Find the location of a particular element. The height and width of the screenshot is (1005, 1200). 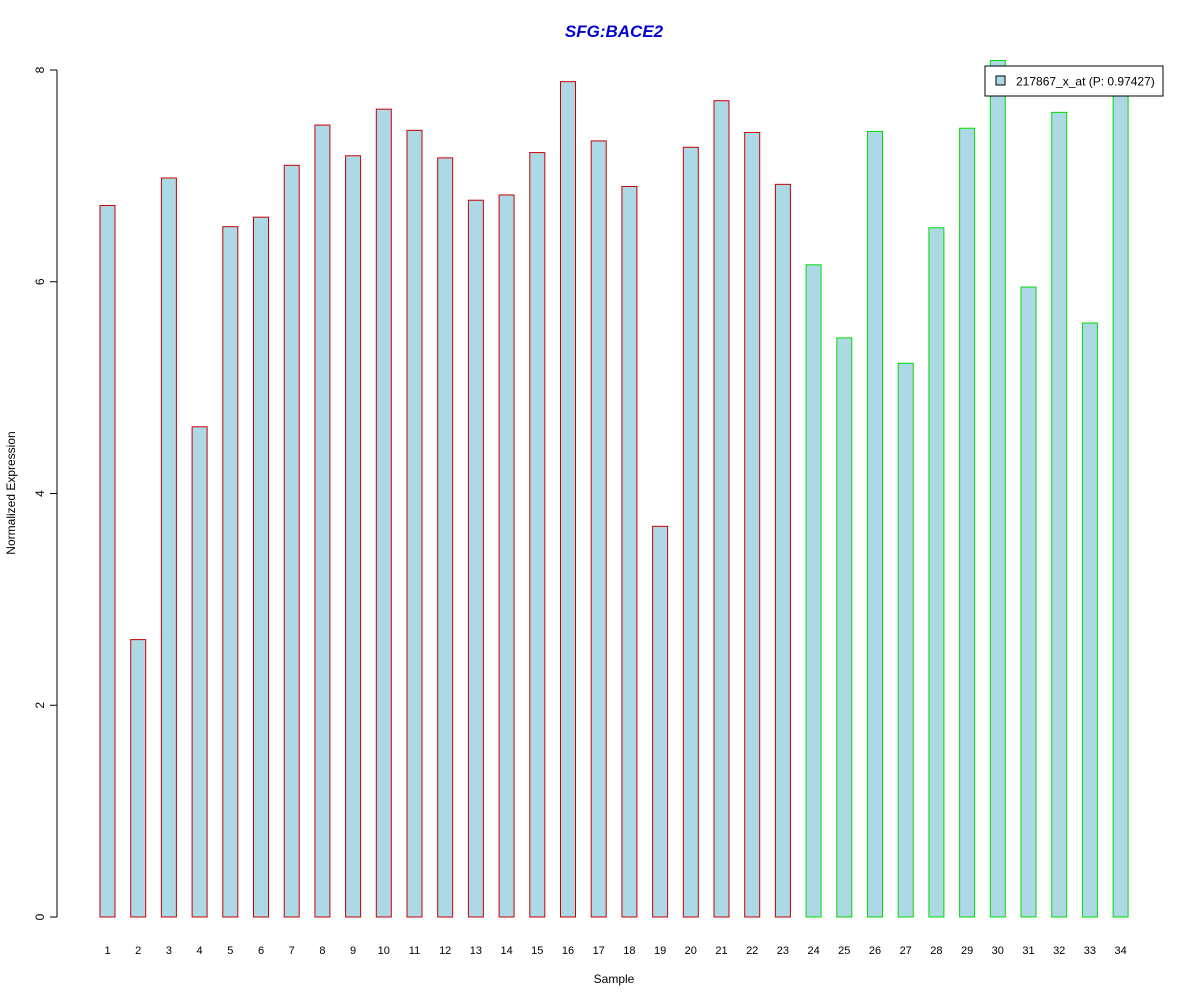

x-tick-label: 32 is located at coordinates (1059, 951).